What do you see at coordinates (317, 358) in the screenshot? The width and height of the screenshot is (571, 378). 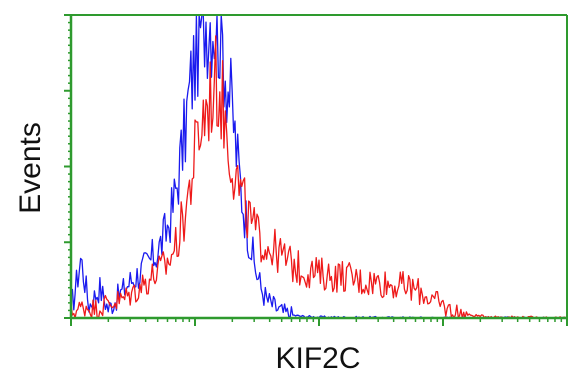 I see `x-axis-label: KIF2C` at bounding box center [317, 358].